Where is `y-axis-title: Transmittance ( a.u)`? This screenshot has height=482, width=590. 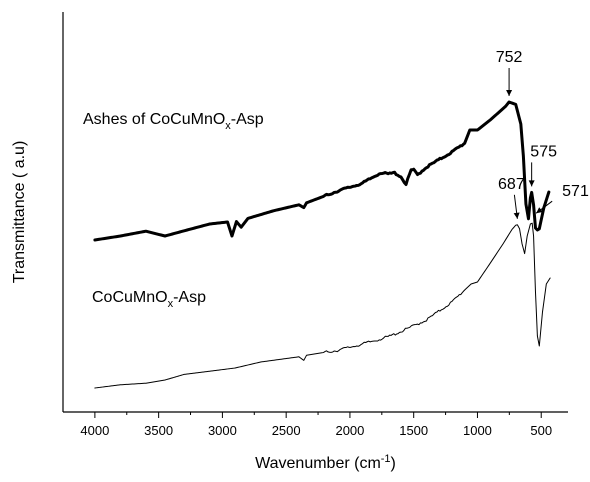
y-axis-title: Transmittance ( a.u) is located at coordinates (19, 212).